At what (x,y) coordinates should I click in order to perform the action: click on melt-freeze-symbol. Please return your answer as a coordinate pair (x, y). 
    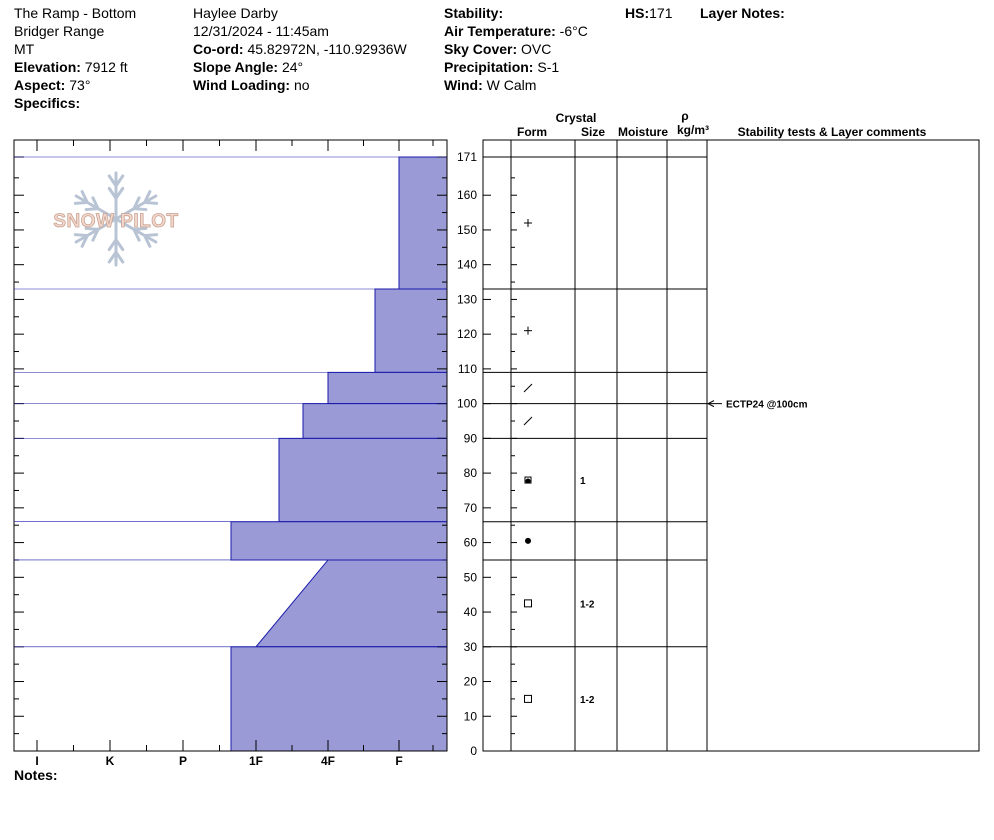
    Looking at the image, I should click on (528, 540).